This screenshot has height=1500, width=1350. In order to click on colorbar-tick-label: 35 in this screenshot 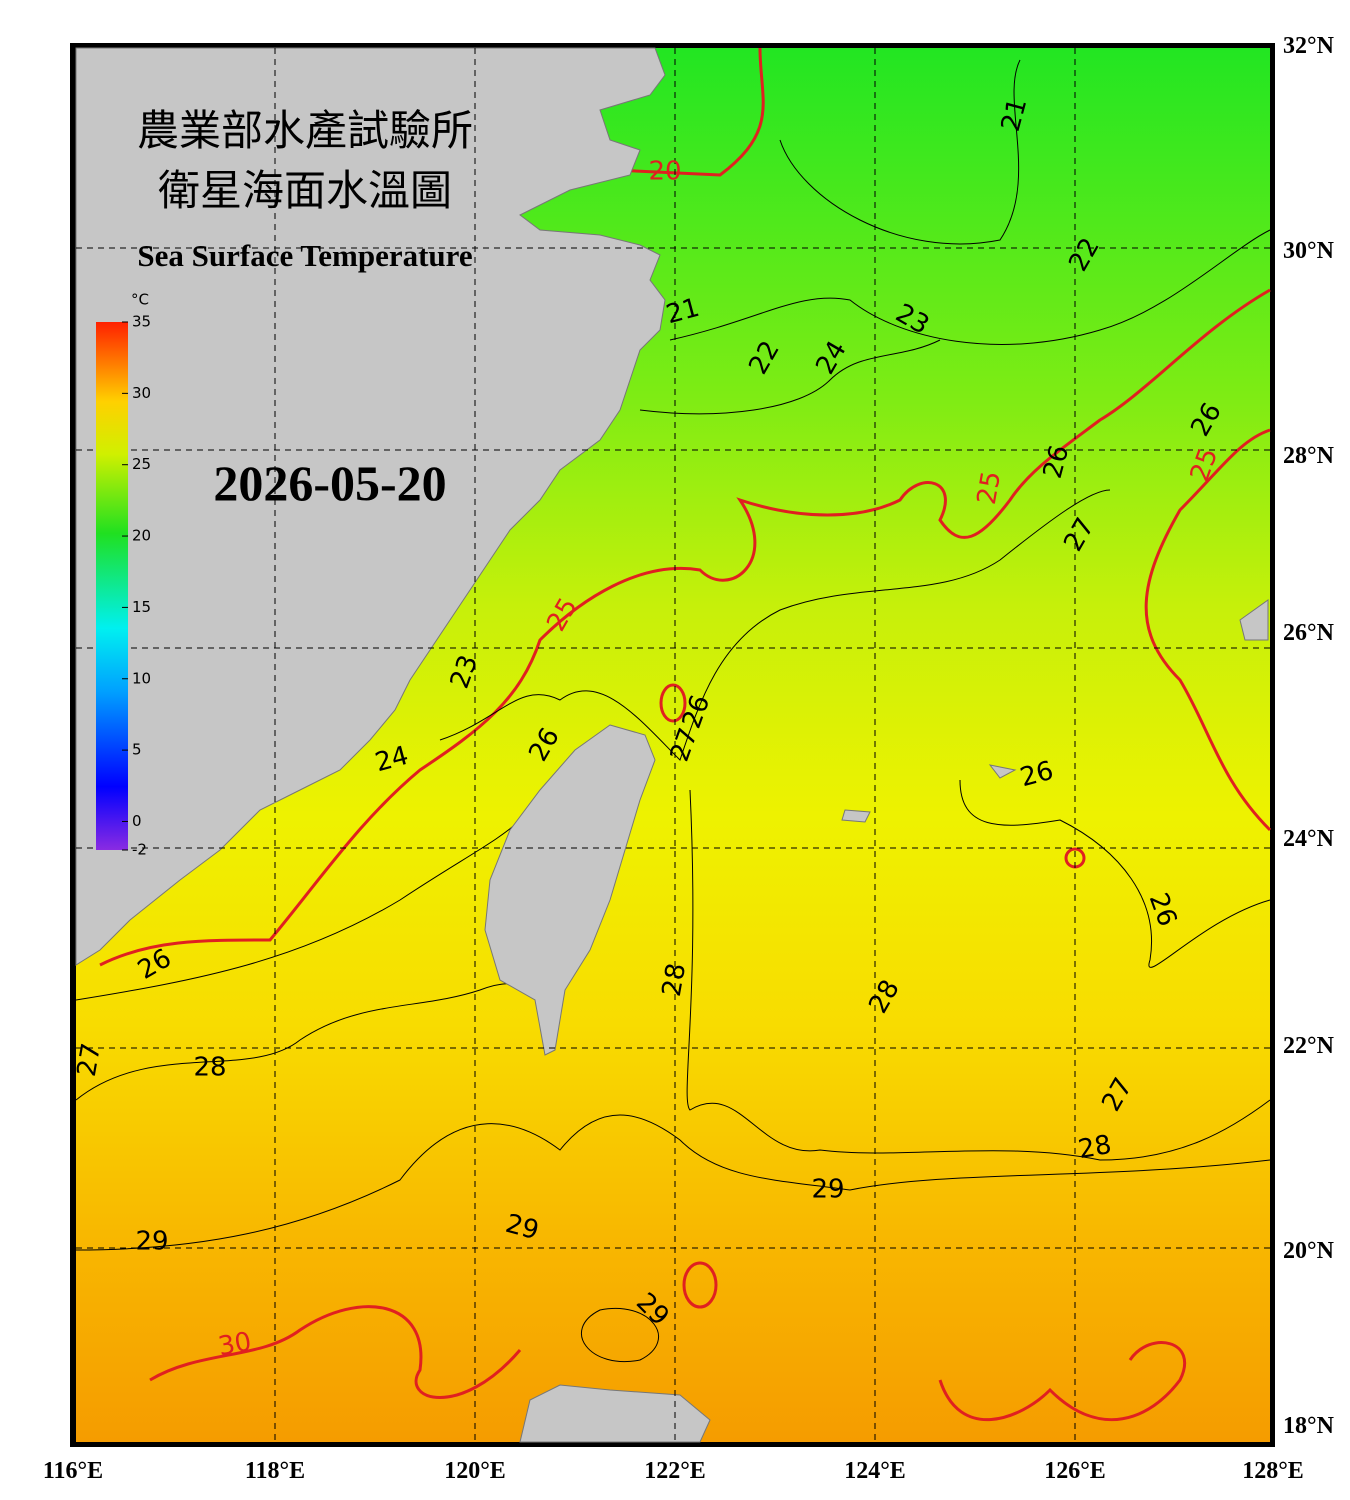, I will do `click(141, 322)`.